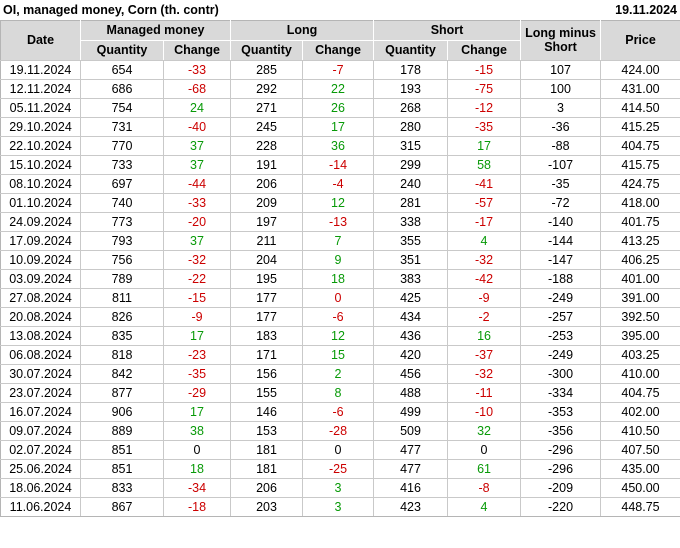 This screenshot has height=548, width=680. What do you see at coordinates (411, 431) in the screenshot?
I see `short-quantity-cell: 509` at bounding box center [411, 431].